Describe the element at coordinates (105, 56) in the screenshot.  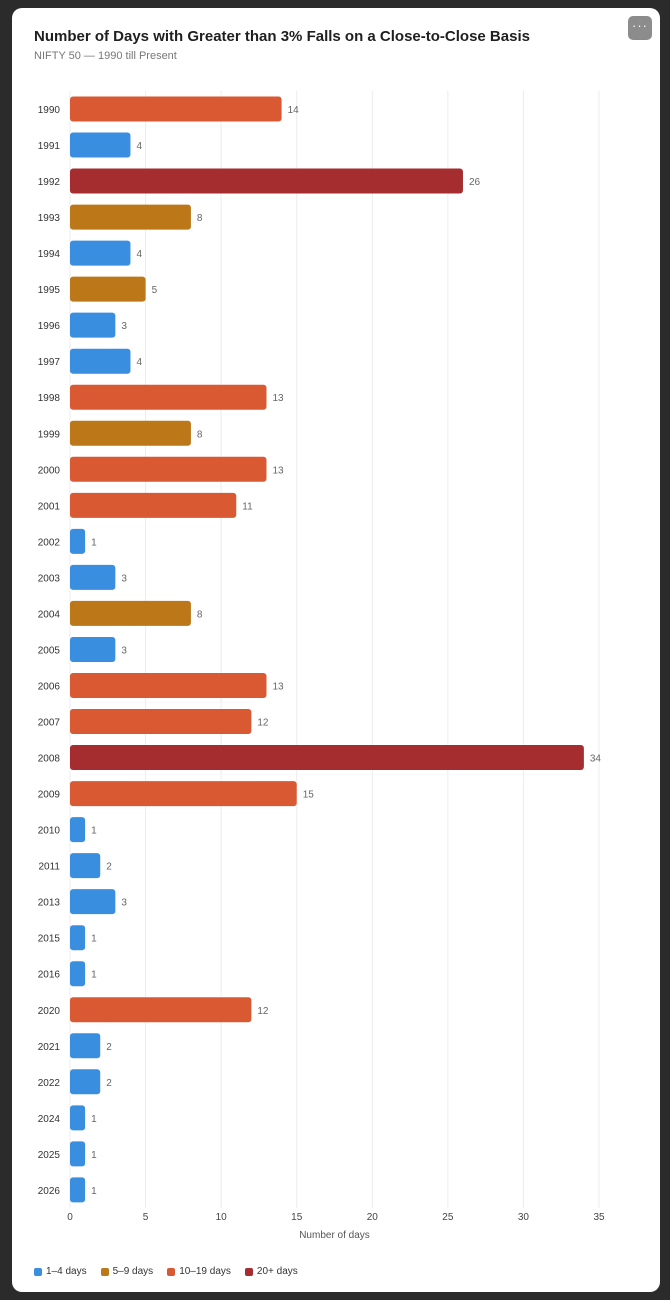
I see `chart-subtitle: NIFTY 50 — 1990 till Present` at that location.